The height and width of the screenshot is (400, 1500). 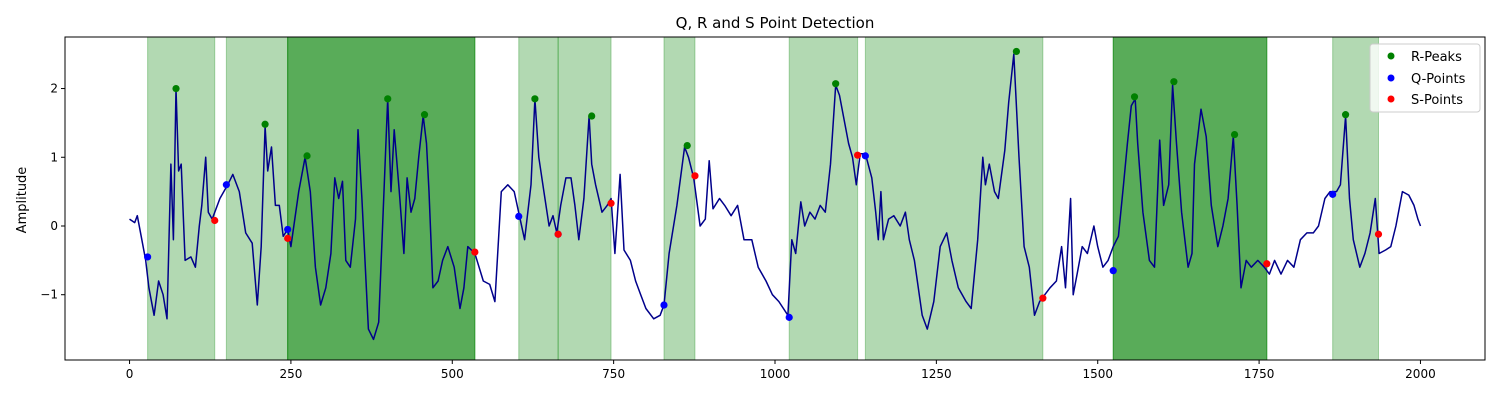 I want to click on legend: R-Peaks Q-Points S-Points, so click(x=1425, y=78).